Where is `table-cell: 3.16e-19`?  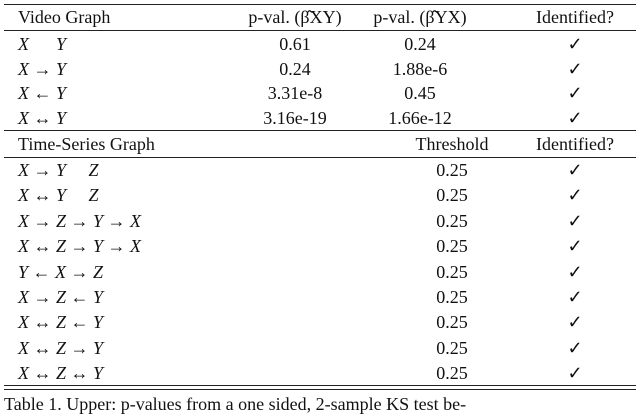
table-cell: 3.16e-19 is located at coordinates (295, 117).